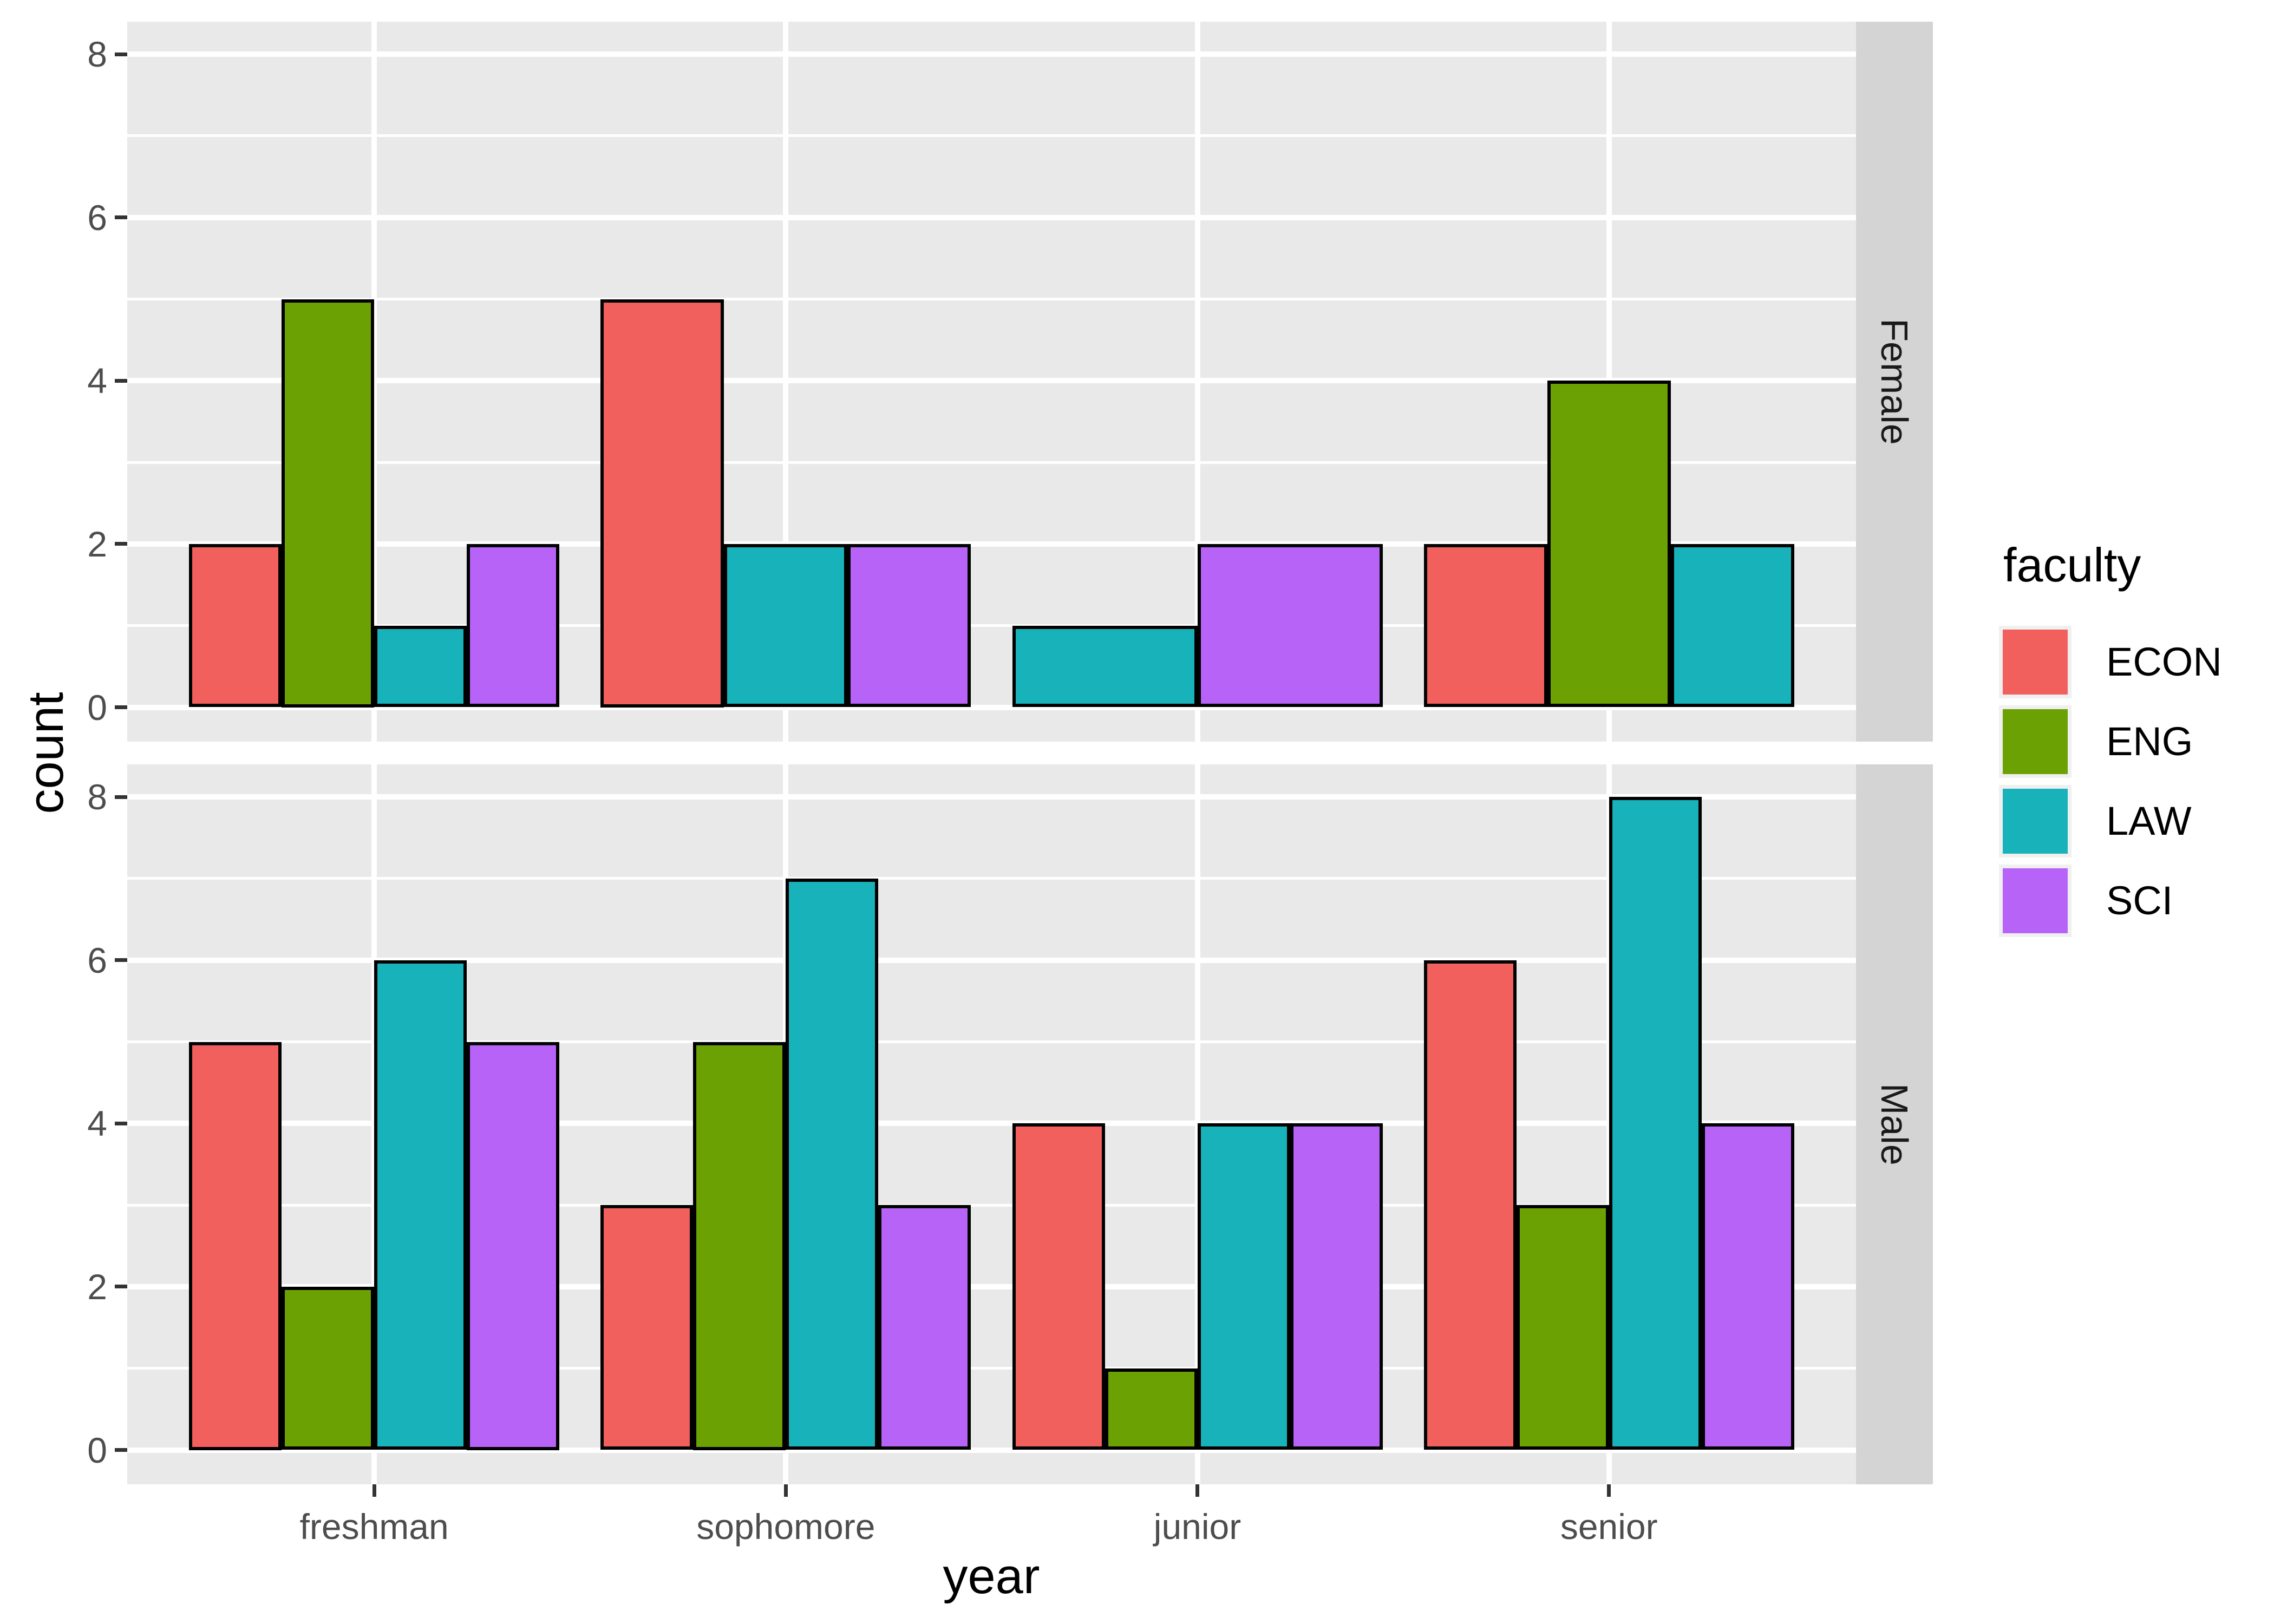 Image resolution: width=2274 pixels, height=1624 pixels. Describe the element at coordinates (374, 1527) in the screenshot. I see `x-tick-label-freshman: freshman` at that location.